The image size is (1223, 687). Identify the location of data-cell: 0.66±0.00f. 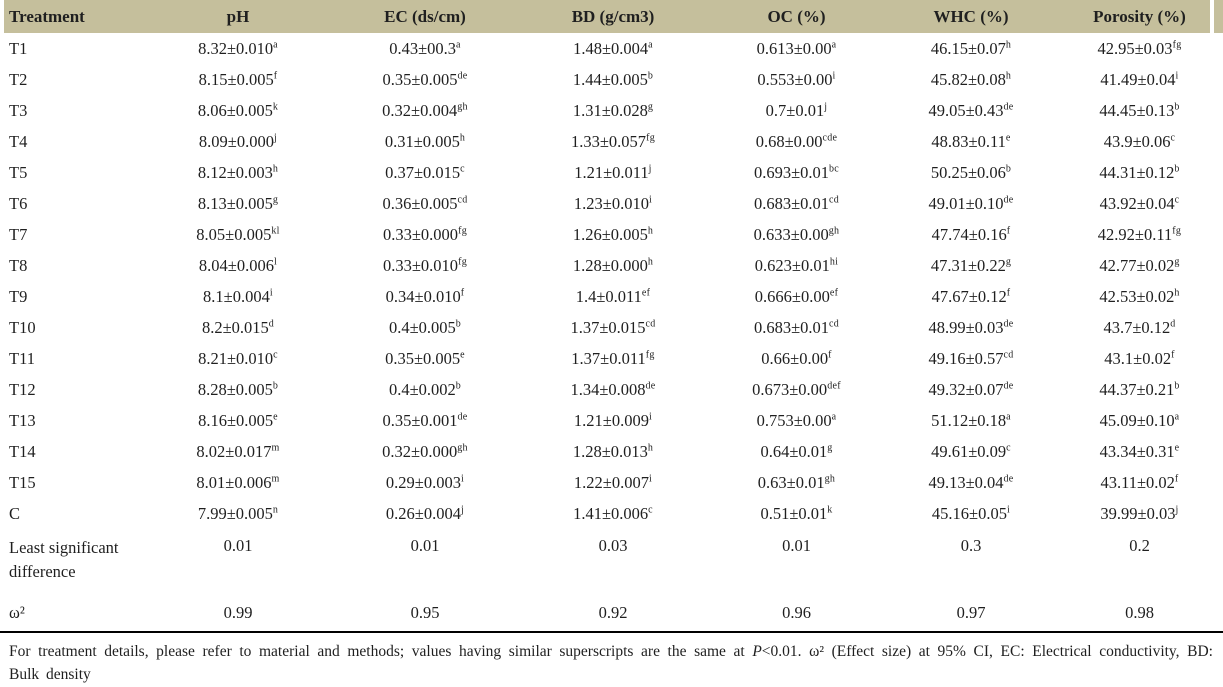
(796, 358).